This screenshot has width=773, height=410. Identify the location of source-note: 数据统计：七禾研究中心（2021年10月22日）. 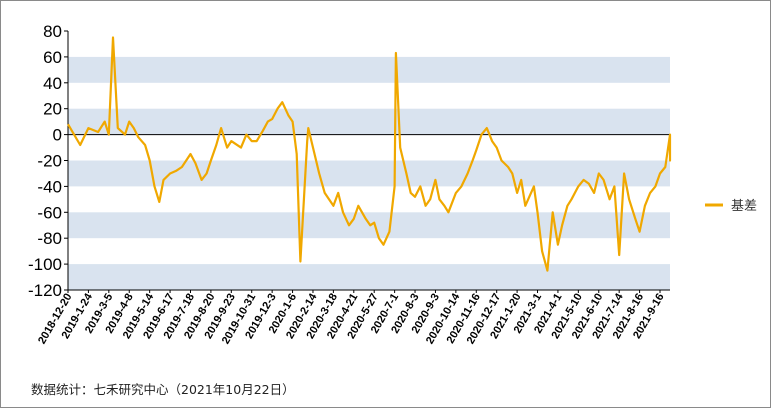
(163, 389).